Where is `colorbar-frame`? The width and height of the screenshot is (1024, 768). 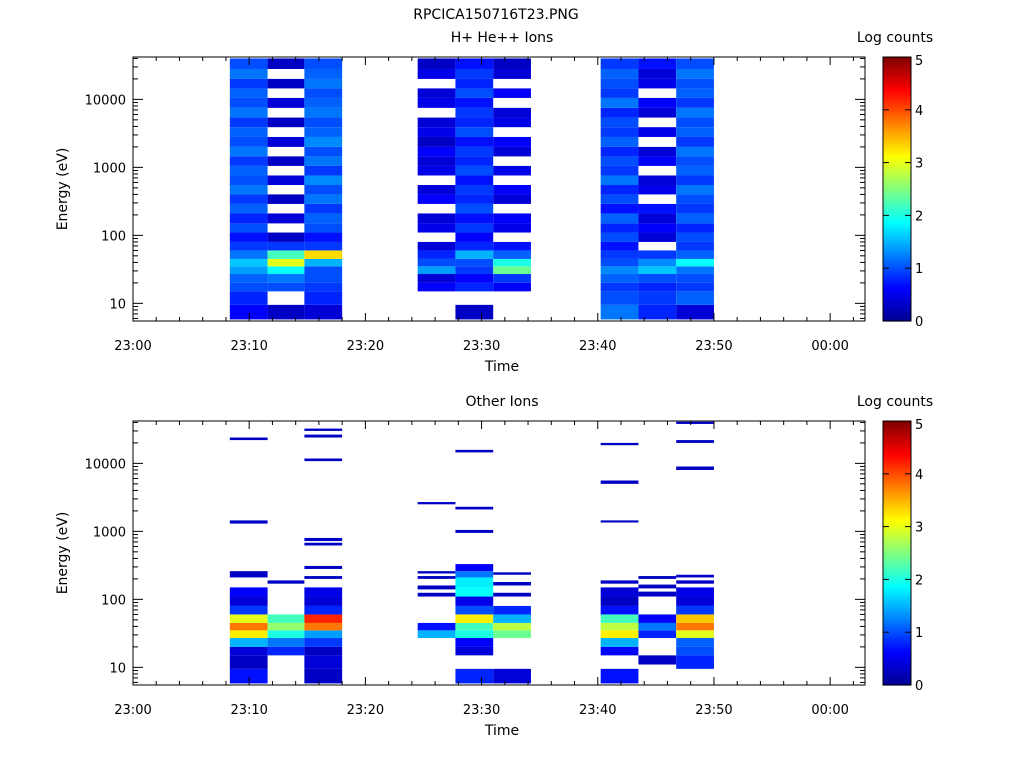 colorbar-frame is located at coordinates (897, 189).